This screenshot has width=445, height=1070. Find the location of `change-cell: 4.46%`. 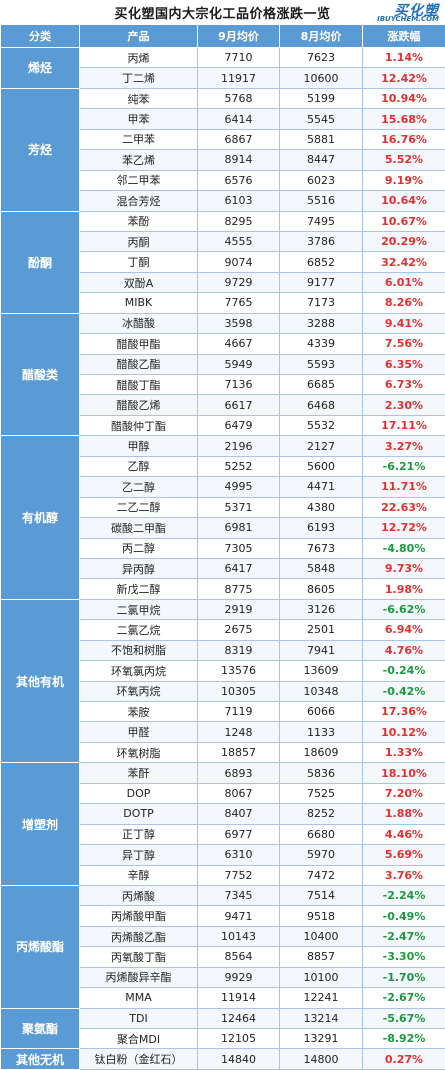

change-cell: 4.46% is located at coordinates (404, 834).